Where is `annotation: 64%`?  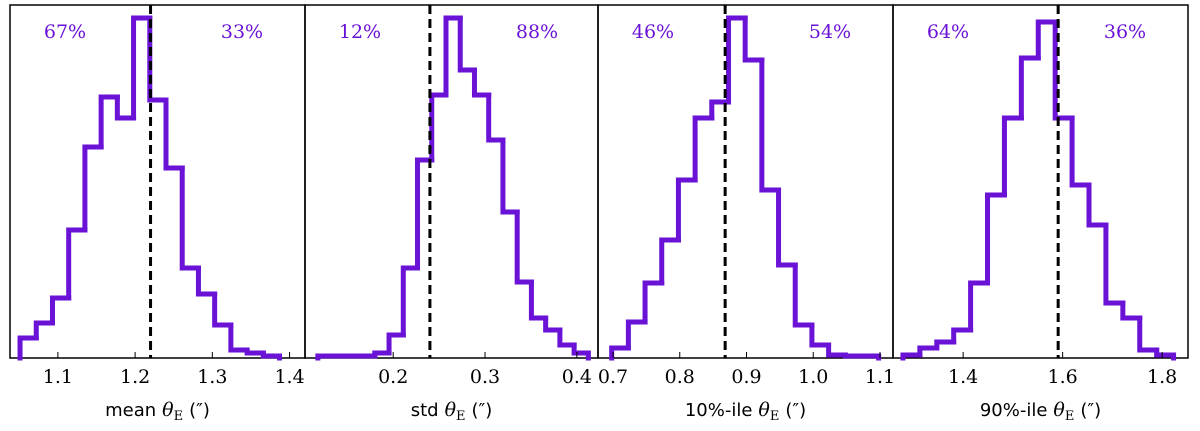 annotation: 64% is located at coordinates (948, 32).